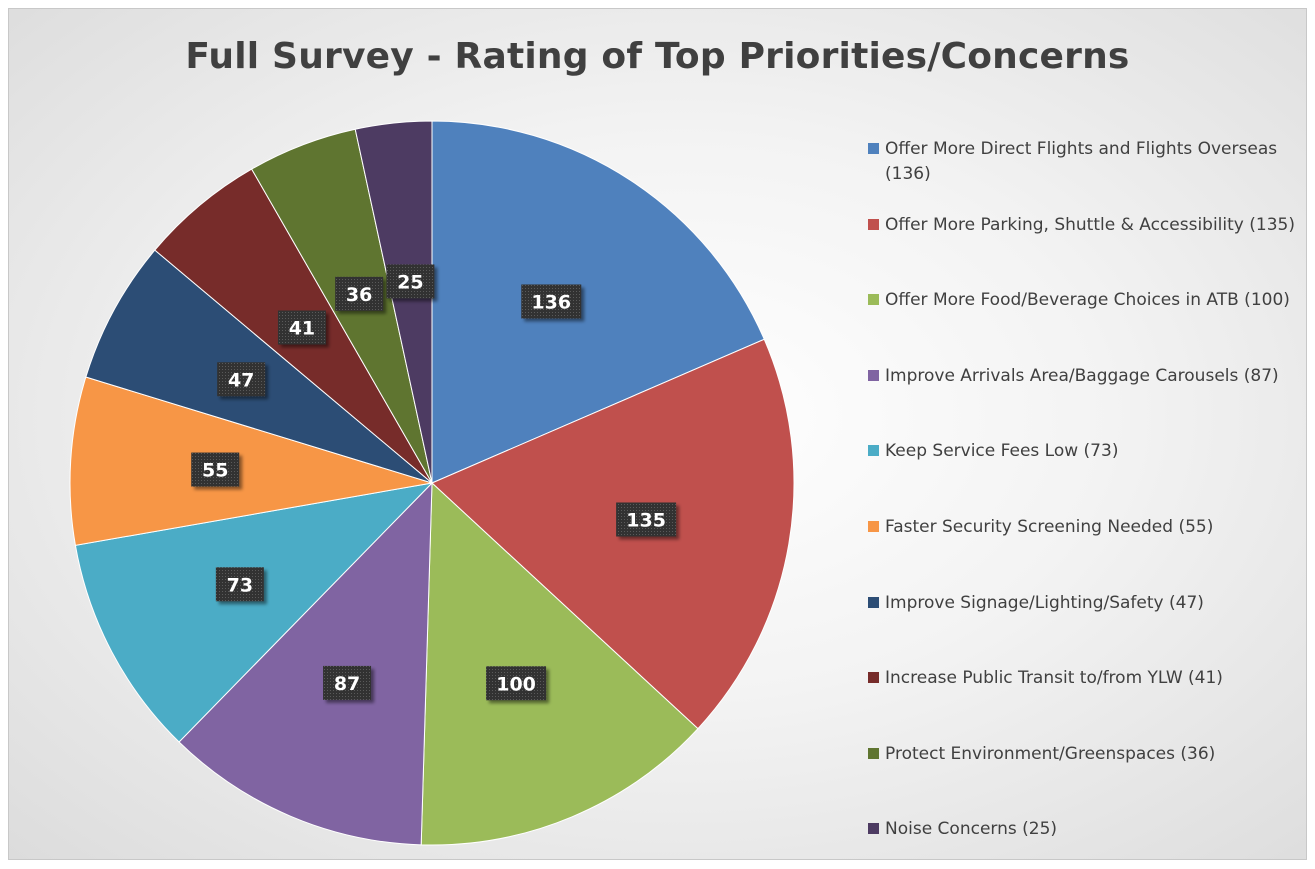 Image resolution: width=1315 pixels, height=869 pixels. I want to click on data-label: 41, so click(301, 327).